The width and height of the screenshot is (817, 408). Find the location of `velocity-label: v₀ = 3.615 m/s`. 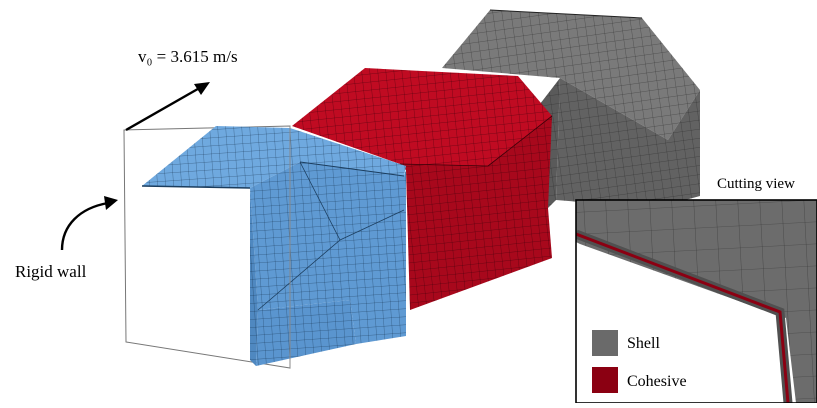

velocity-label: v₀ = 3.615 m/s is located at coordinates (188, 56).